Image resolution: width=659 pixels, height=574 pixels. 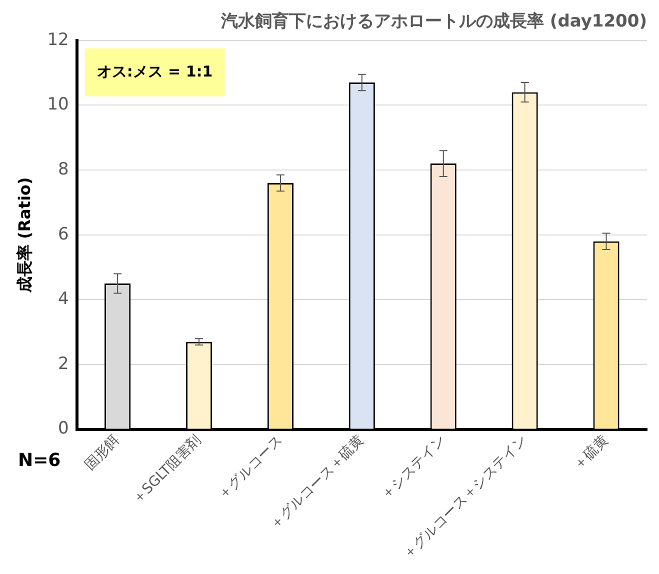 I want to click on y-axis-title: 成長率 (Ratio), so click(x=24, y=235).